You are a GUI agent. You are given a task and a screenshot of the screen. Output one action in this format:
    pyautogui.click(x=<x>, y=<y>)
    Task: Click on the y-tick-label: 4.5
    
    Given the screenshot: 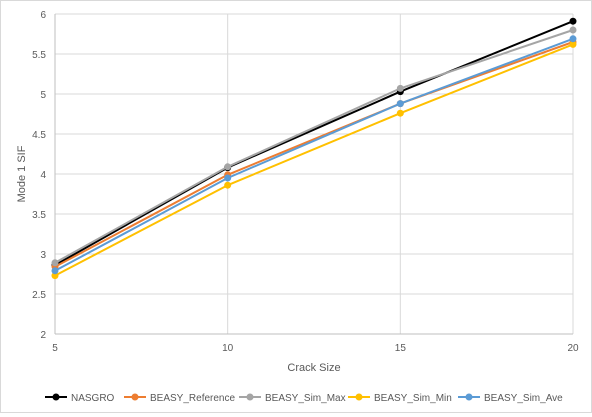 What is the action you would take?
    pyautogui.click(x=39, y=135)
    